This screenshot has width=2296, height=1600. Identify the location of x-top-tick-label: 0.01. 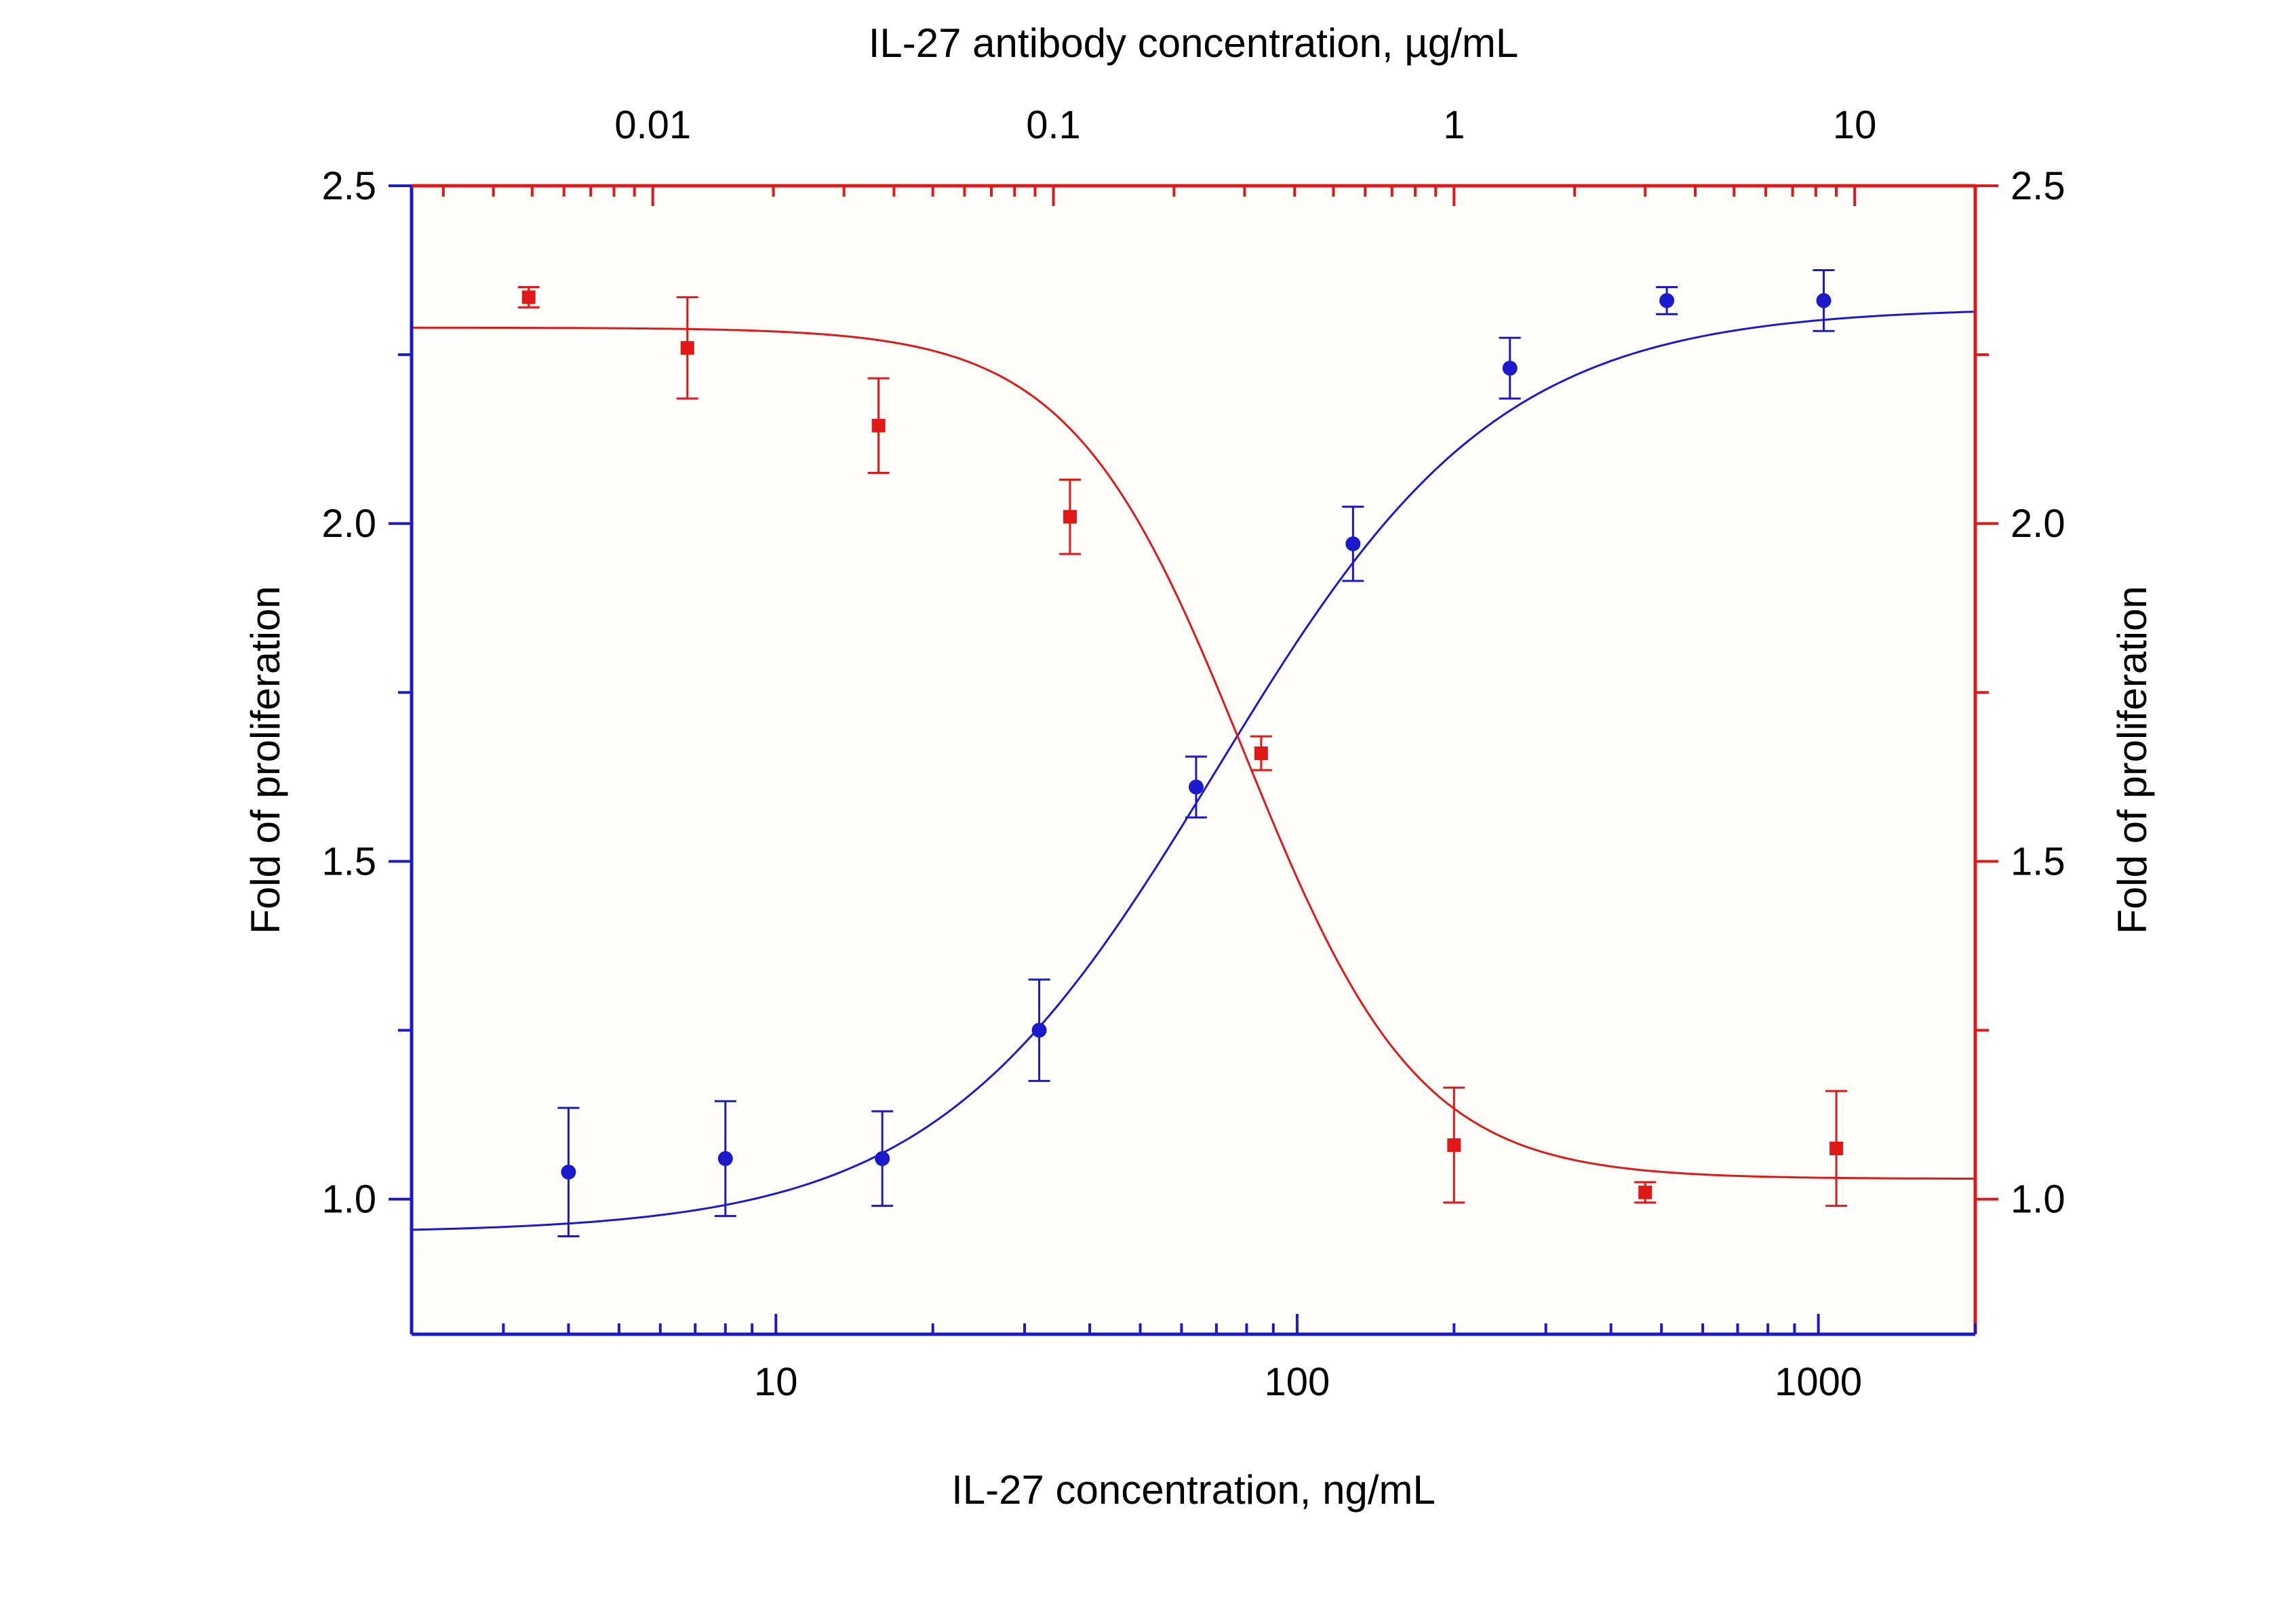
(653, 125).